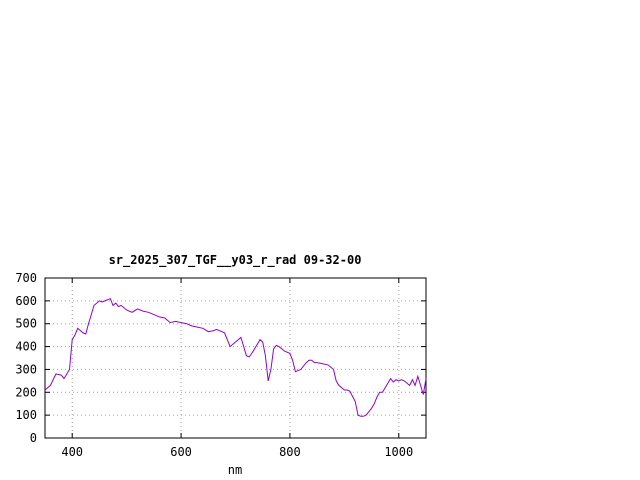 The image size is (640, 480). Describe the element at coordinates (26, 347) in the screenshot. I see `y-tick-label: 400` at that location.